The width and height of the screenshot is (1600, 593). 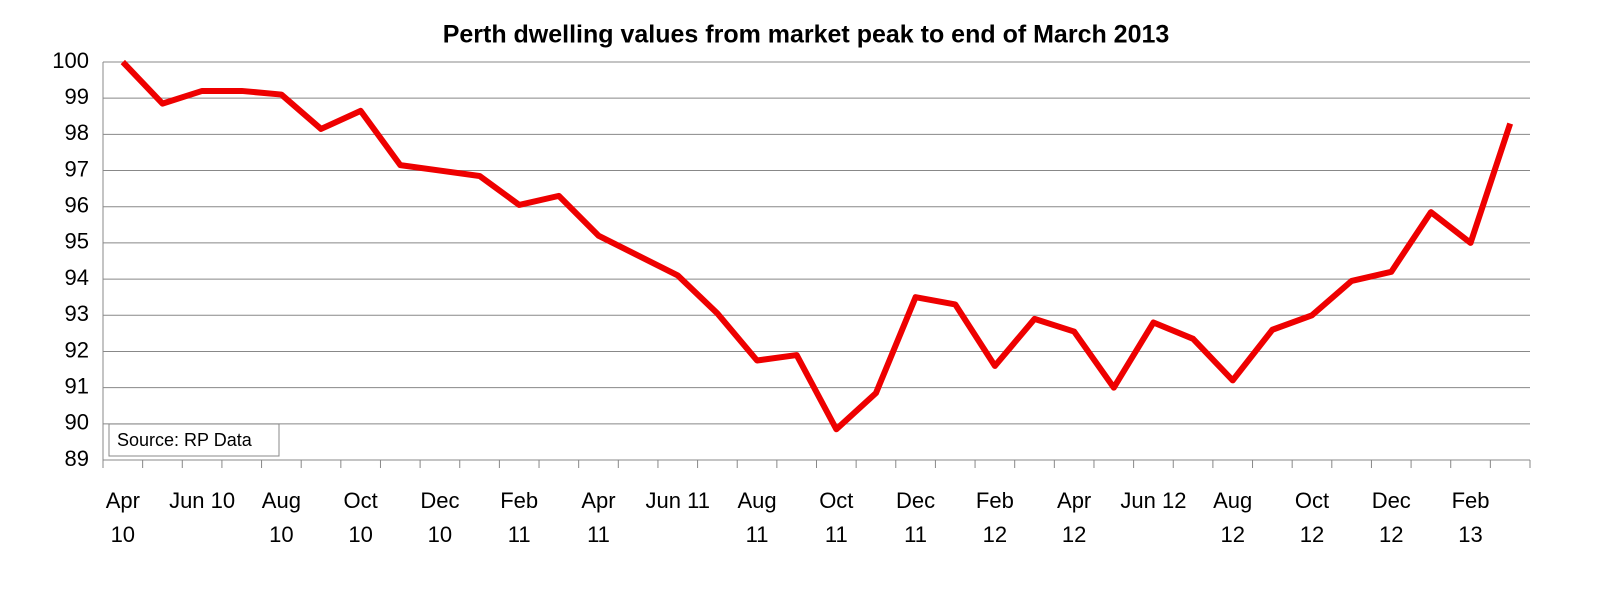 What do you see at coordinates (1391, 517) in the screenshot?
I see `x-tick-label: Dec 12` at bounding box center [1391, 517].